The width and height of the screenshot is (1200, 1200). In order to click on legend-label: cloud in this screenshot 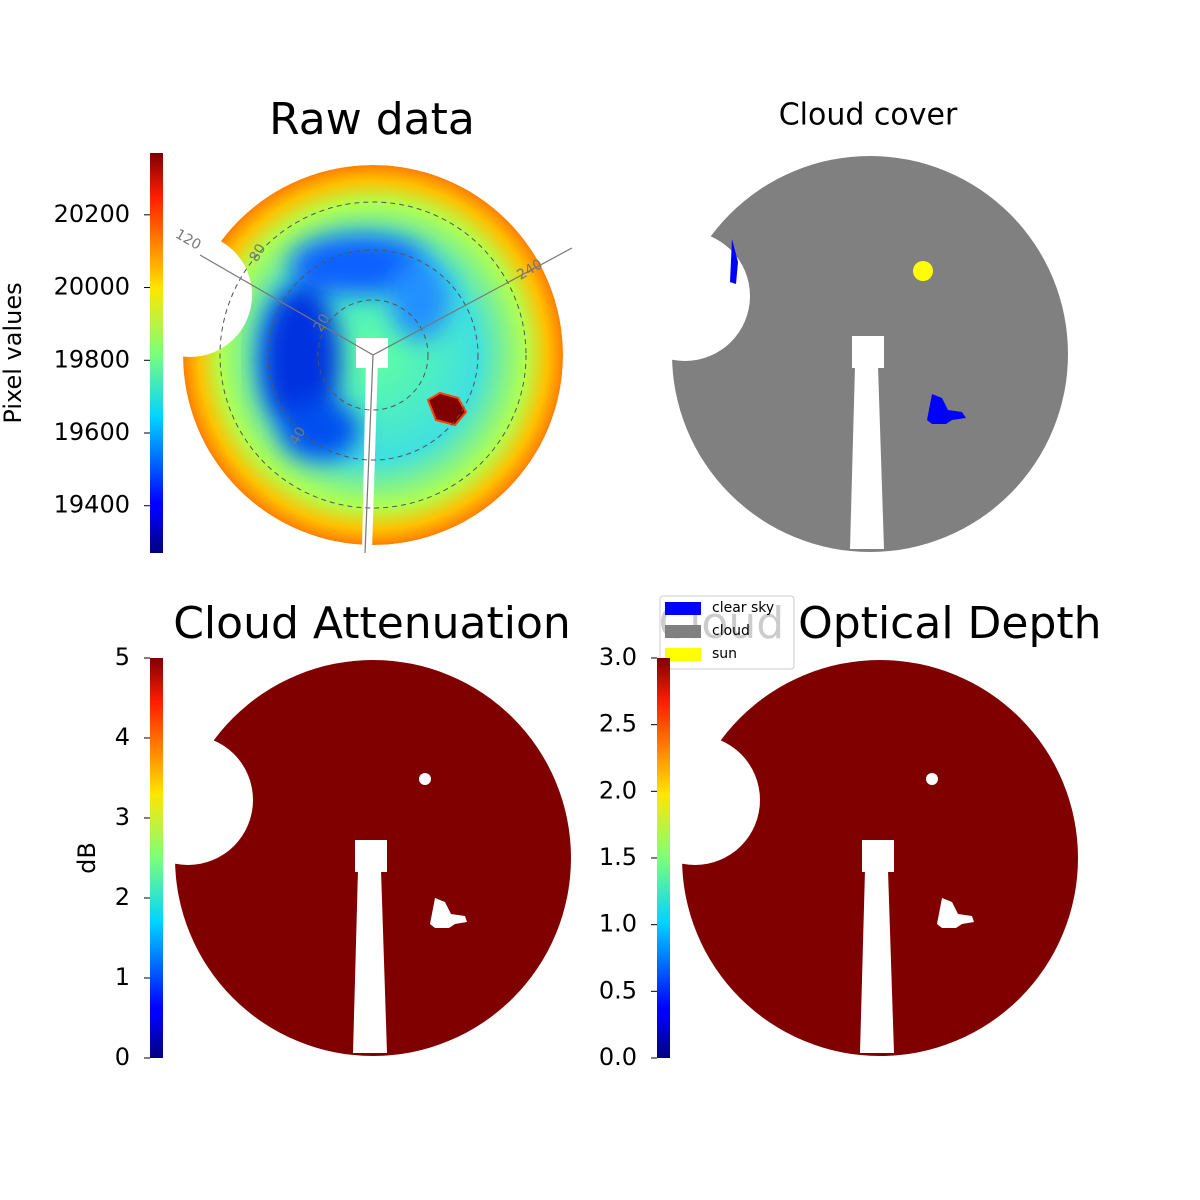, I will do `click(731, 631)`.